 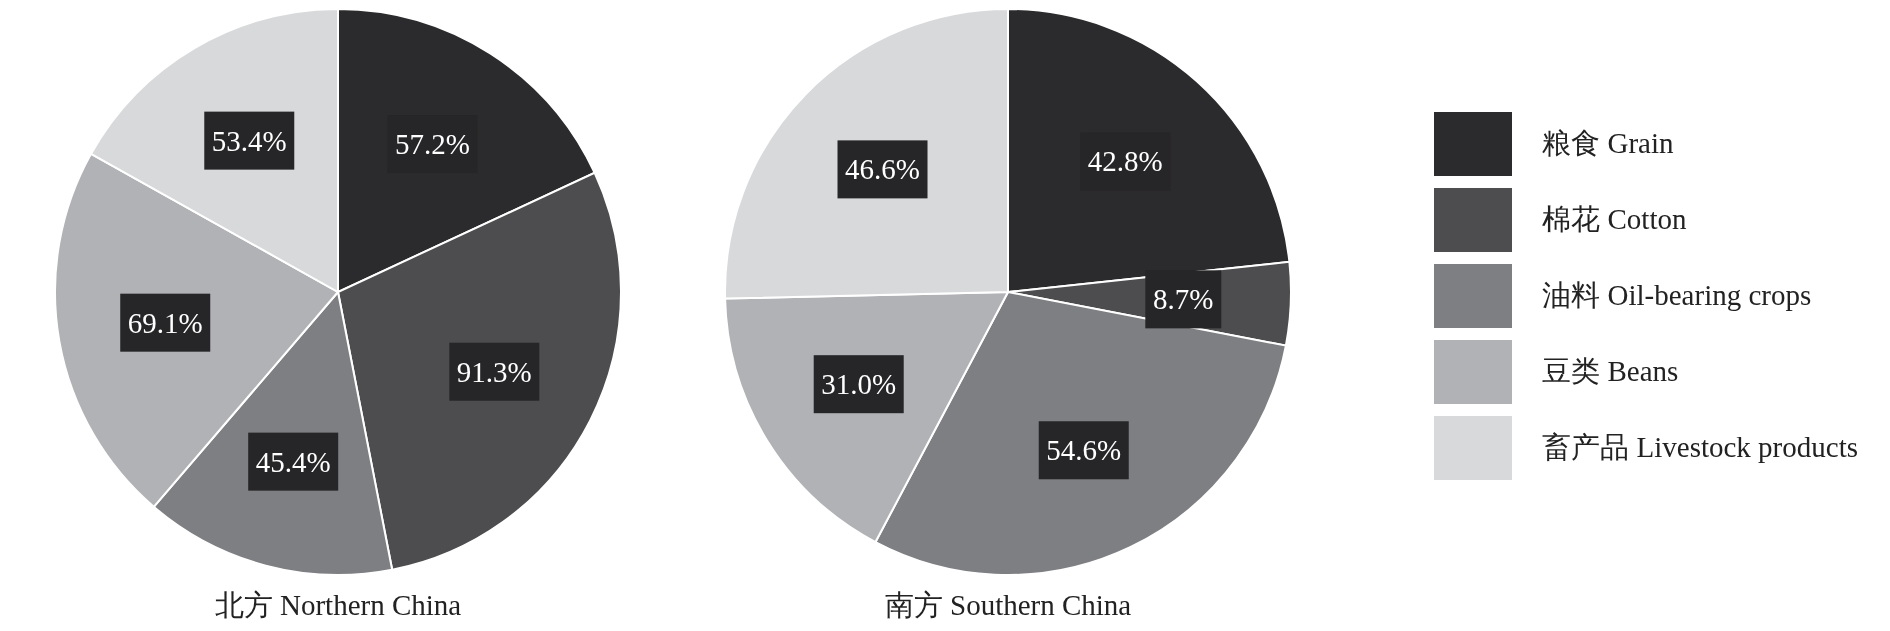 I want to click on data-label: 54.6%, so click(x=1084, y=450).